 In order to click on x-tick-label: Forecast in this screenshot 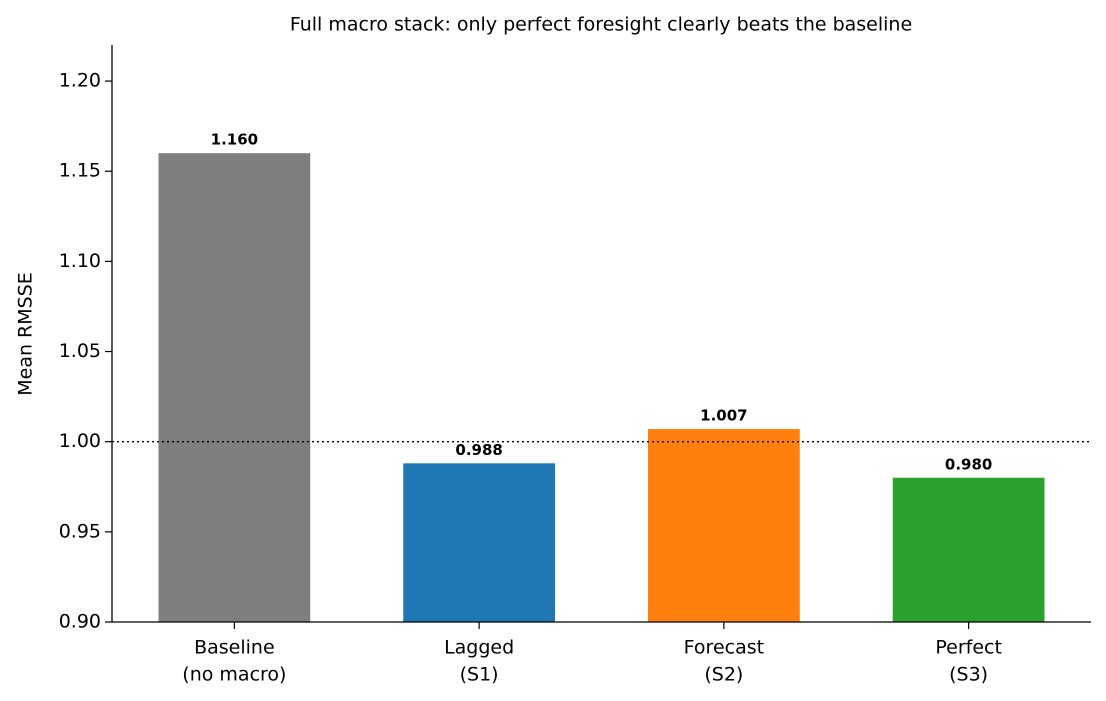, I will do `click(724, 648)`.